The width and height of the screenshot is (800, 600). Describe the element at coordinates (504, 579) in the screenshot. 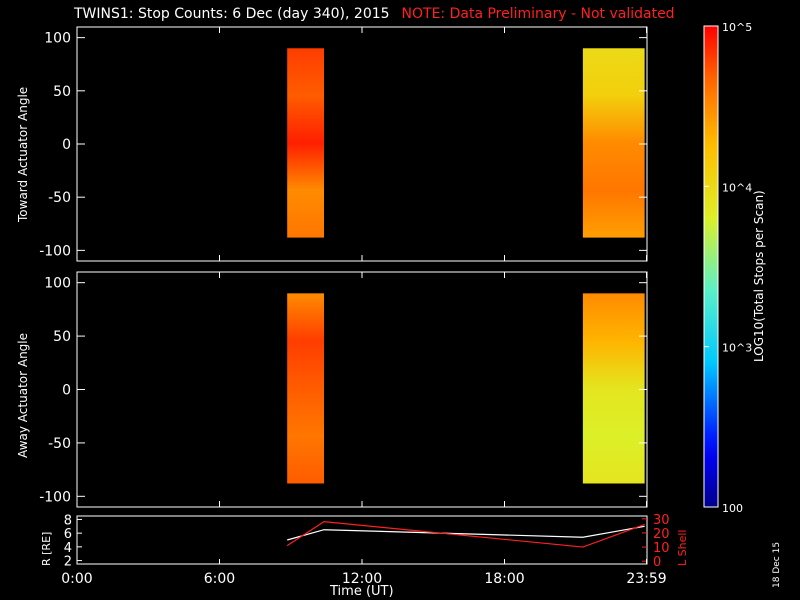

I see `x-tick-label: 18:00` at that location.